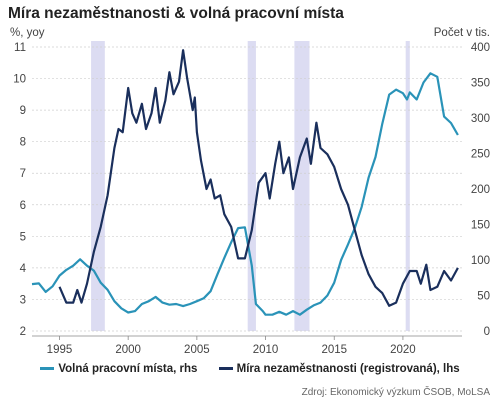 This screenshot has height=409, width=500. I want to click on x-tick-label-5: 2020, so click(403, 350).